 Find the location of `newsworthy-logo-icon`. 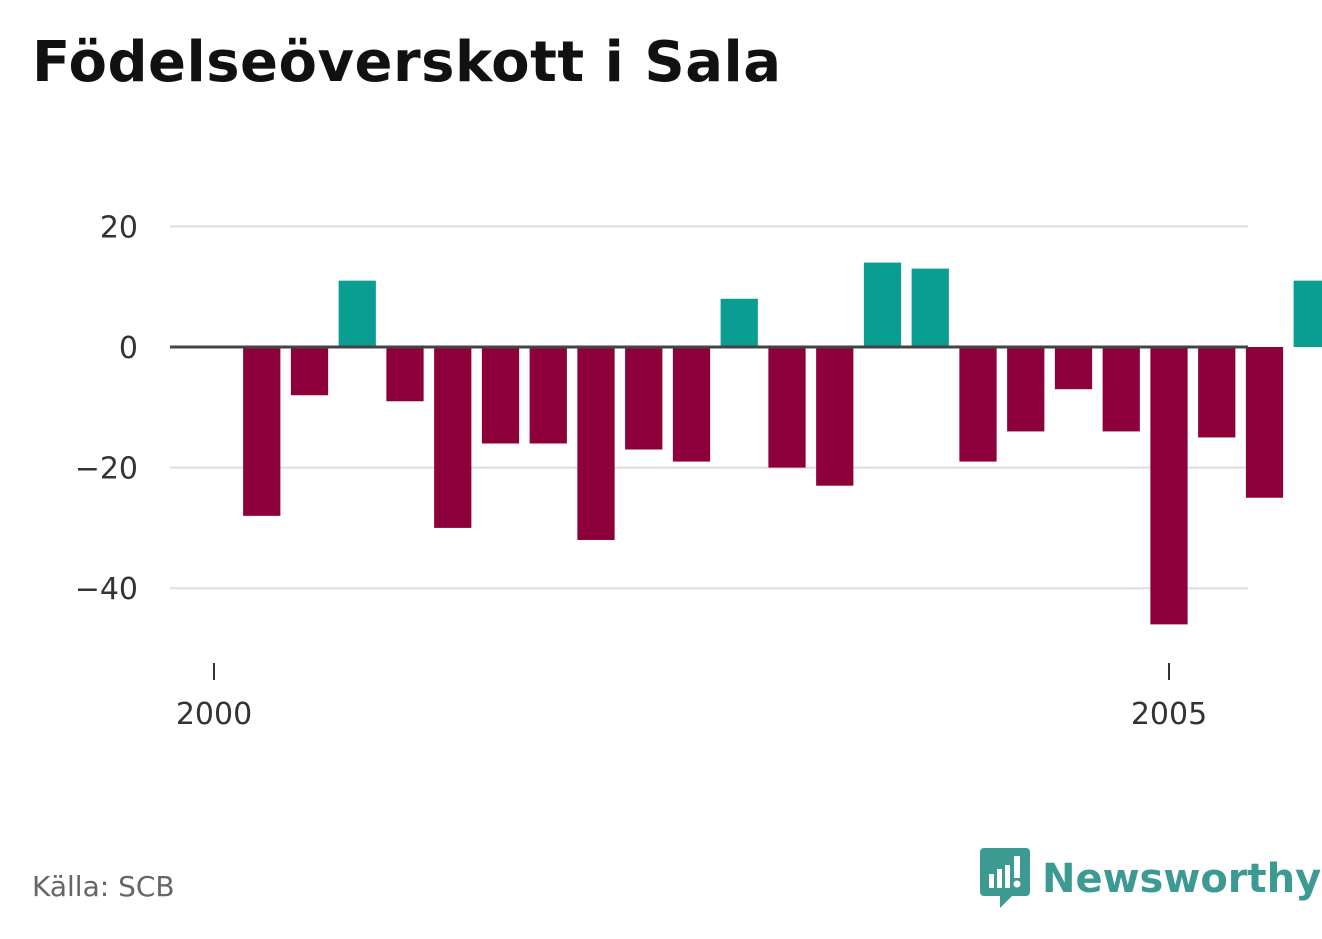

newsworthy-logo-icon is located at coordinates (1005, 878).